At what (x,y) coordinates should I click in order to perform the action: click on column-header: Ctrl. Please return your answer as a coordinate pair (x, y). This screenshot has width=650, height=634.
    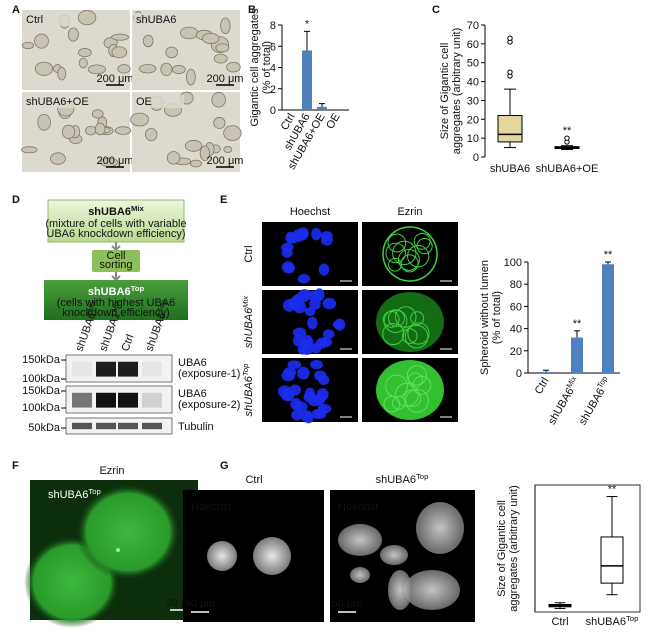
    Looking at the image, I should click on (253, 480).